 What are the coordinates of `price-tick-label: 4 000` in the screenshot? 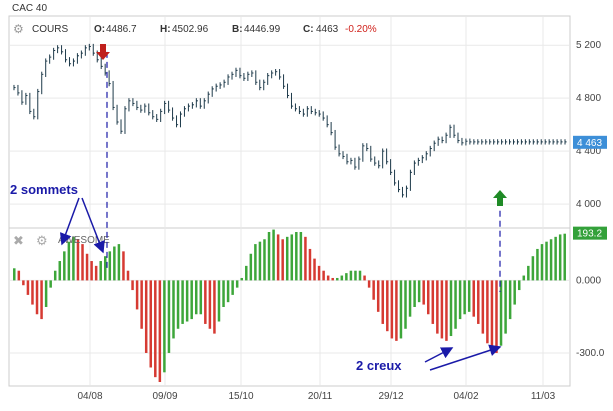 It's located at (588, 204).